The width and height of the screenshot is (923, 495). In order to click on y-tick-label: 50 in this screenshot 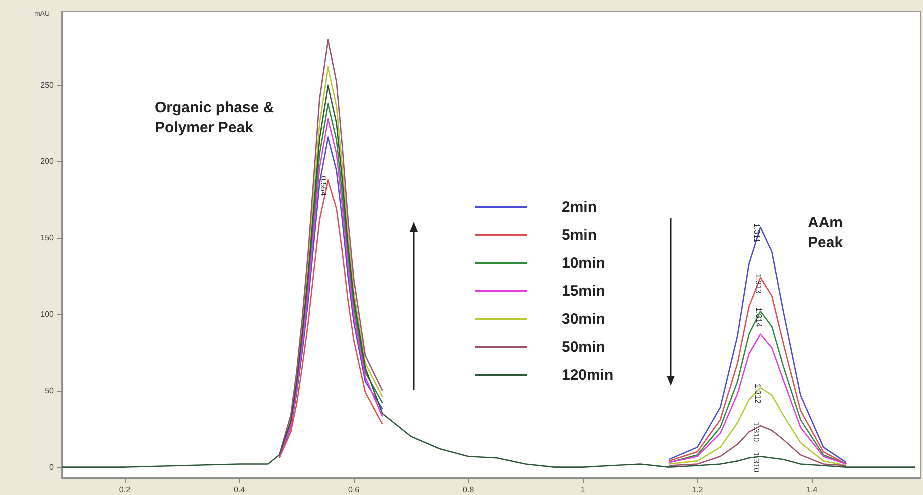, I will do `click(50, 391)`.